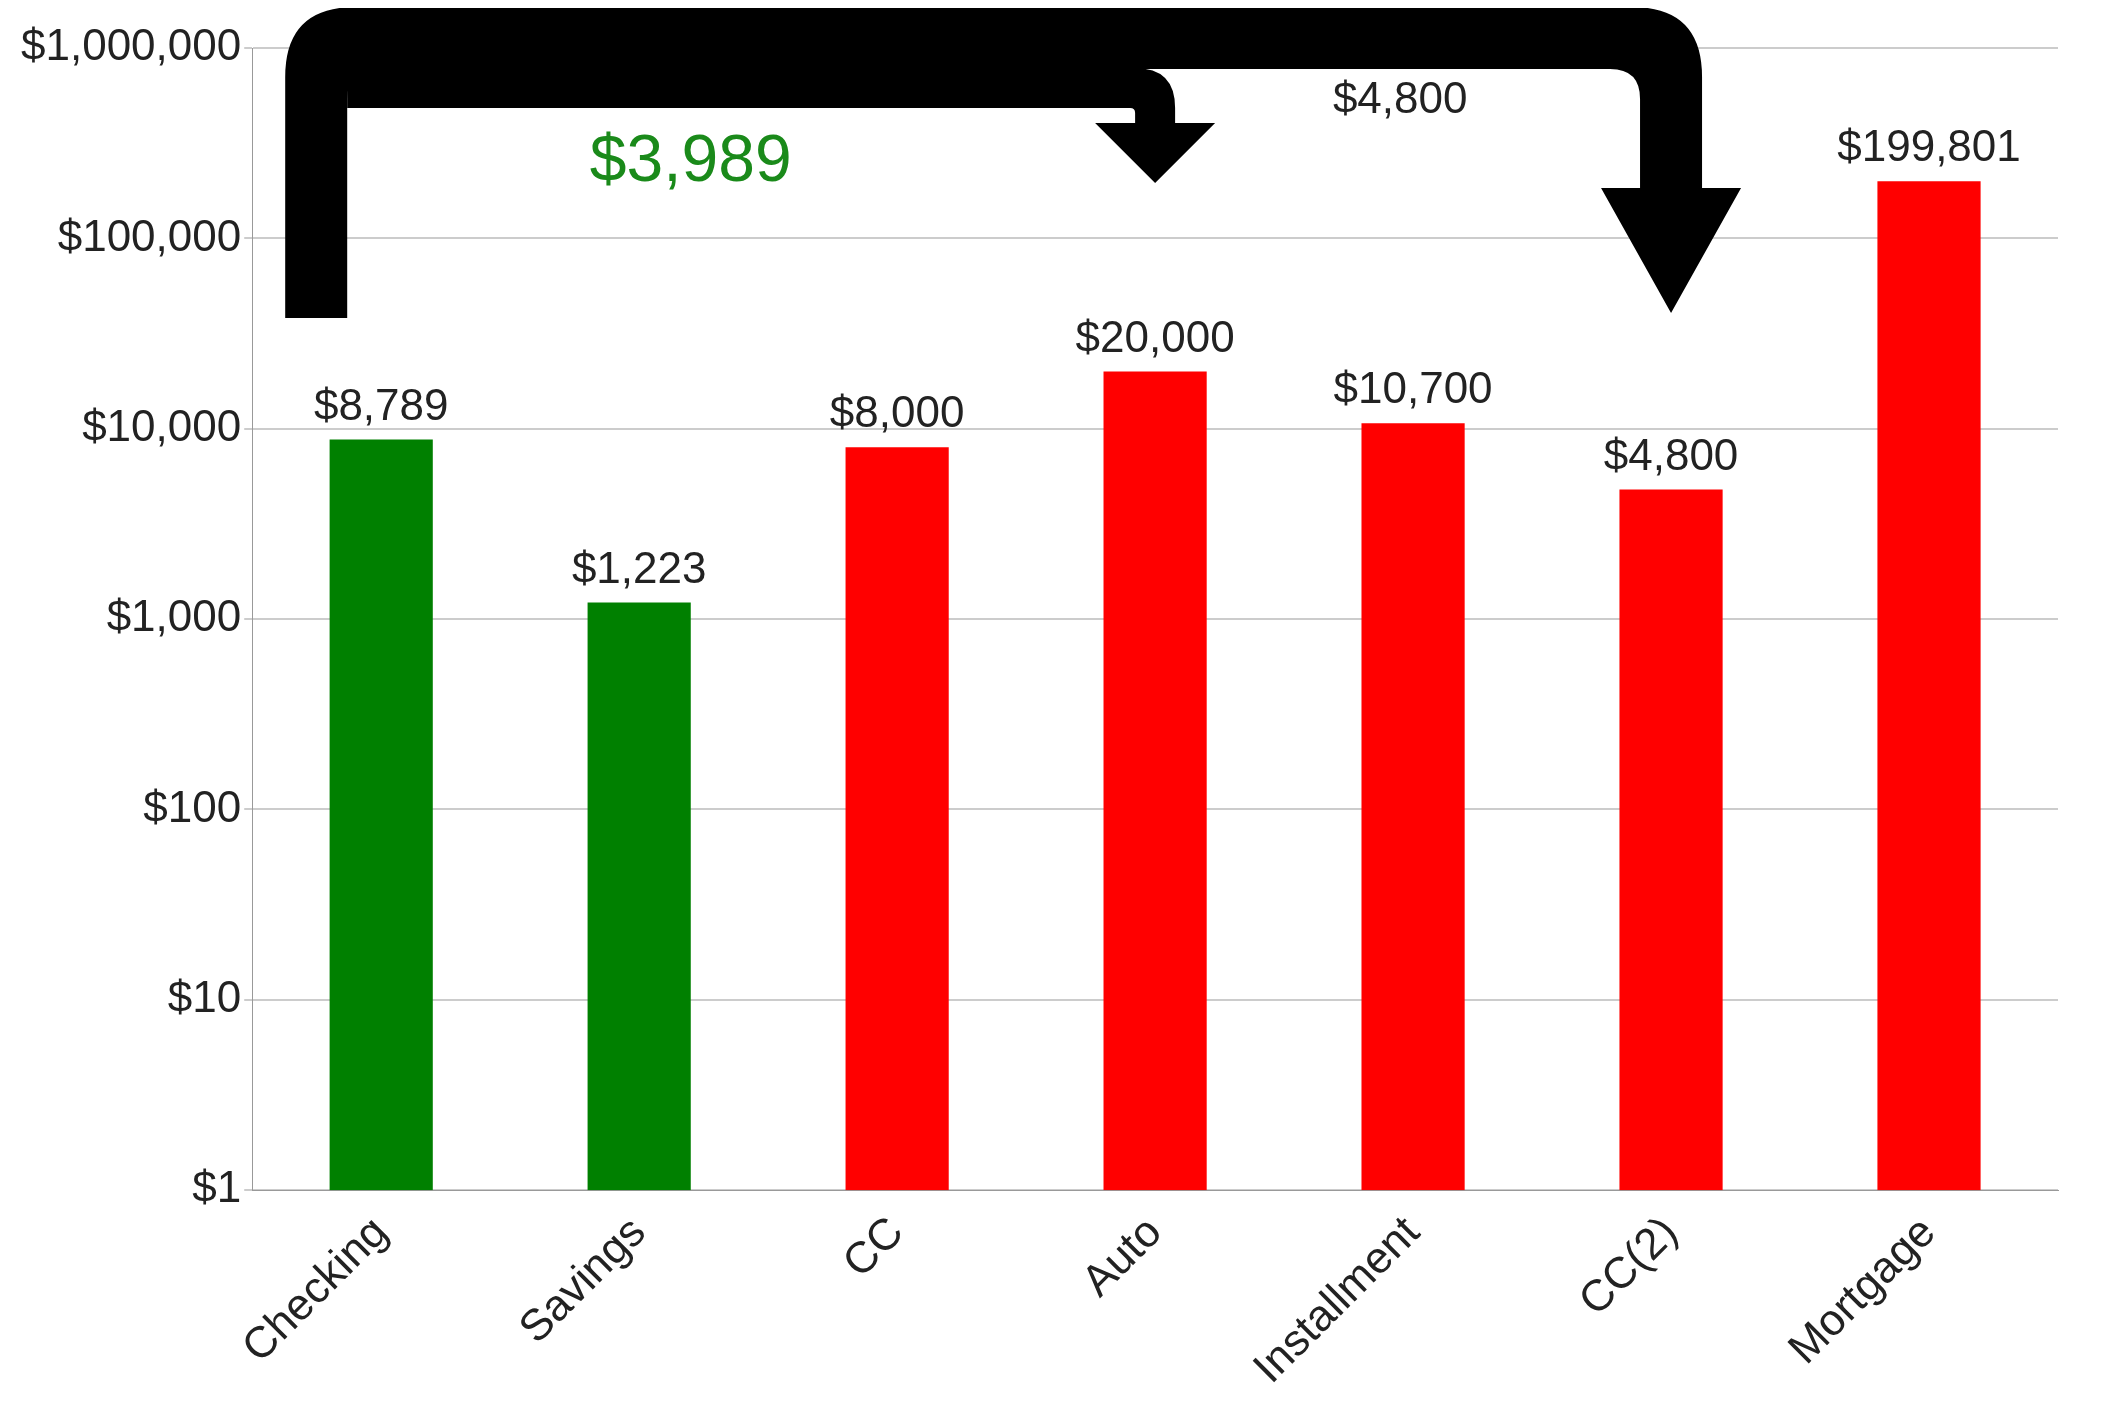  I want to click on data-label: $199,801, so click(1929, 146).